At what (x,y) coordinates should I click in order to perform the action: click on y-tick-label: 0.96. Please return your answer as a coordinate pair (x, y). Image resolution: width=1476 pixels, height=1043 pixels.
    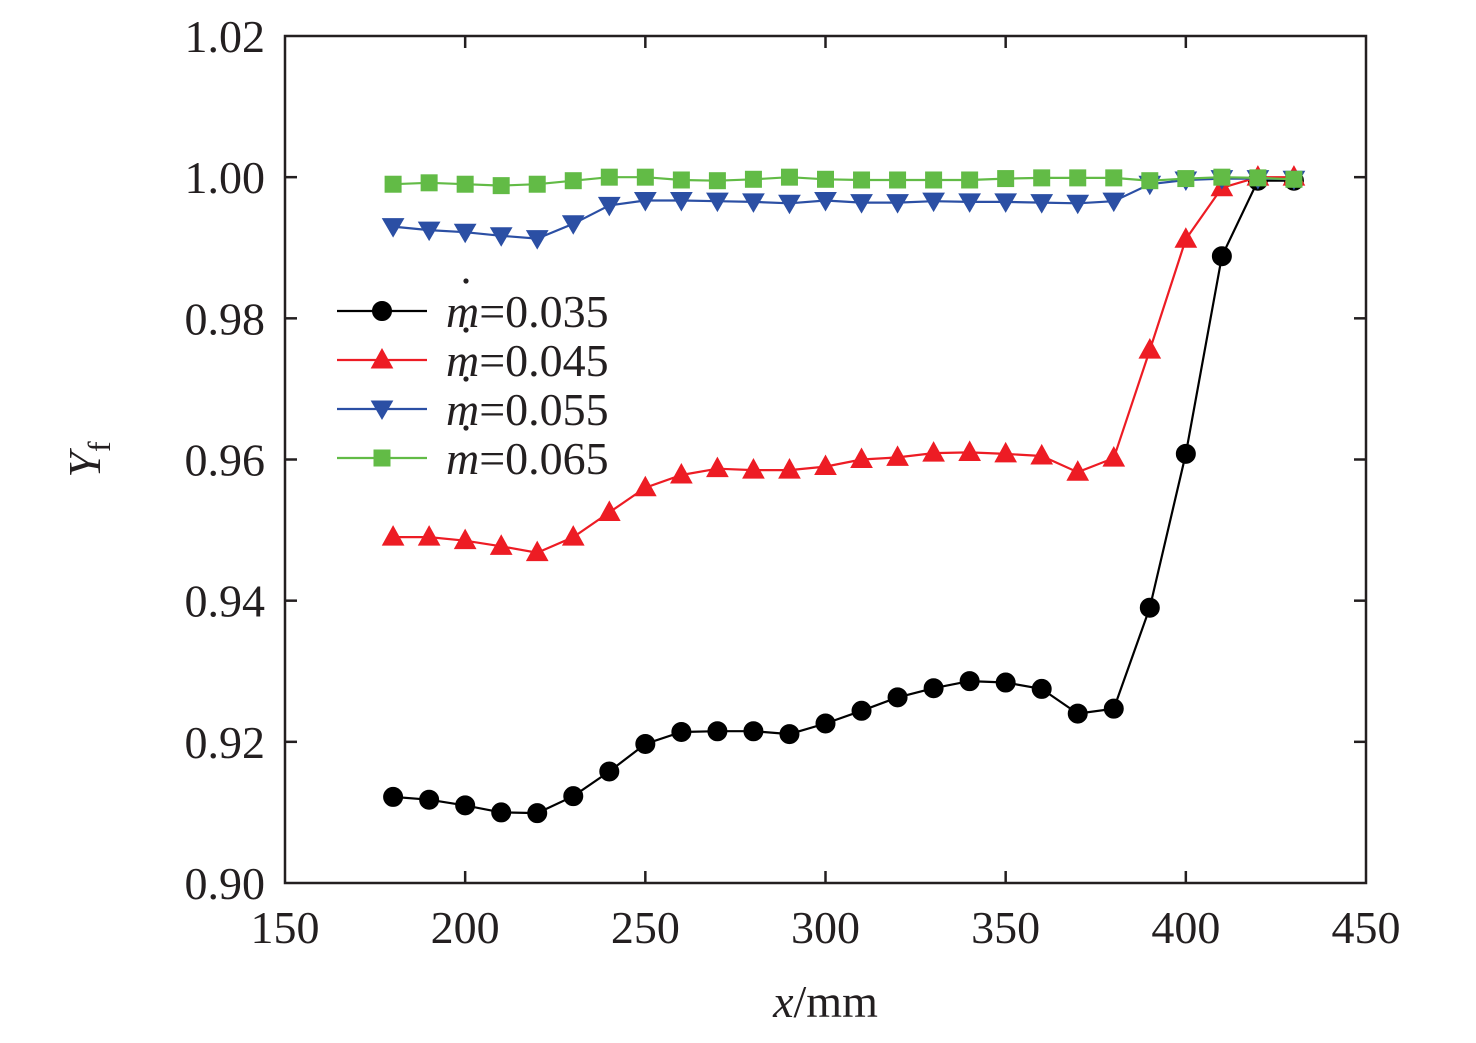
    Looking at the image, I should click on (225, 460).